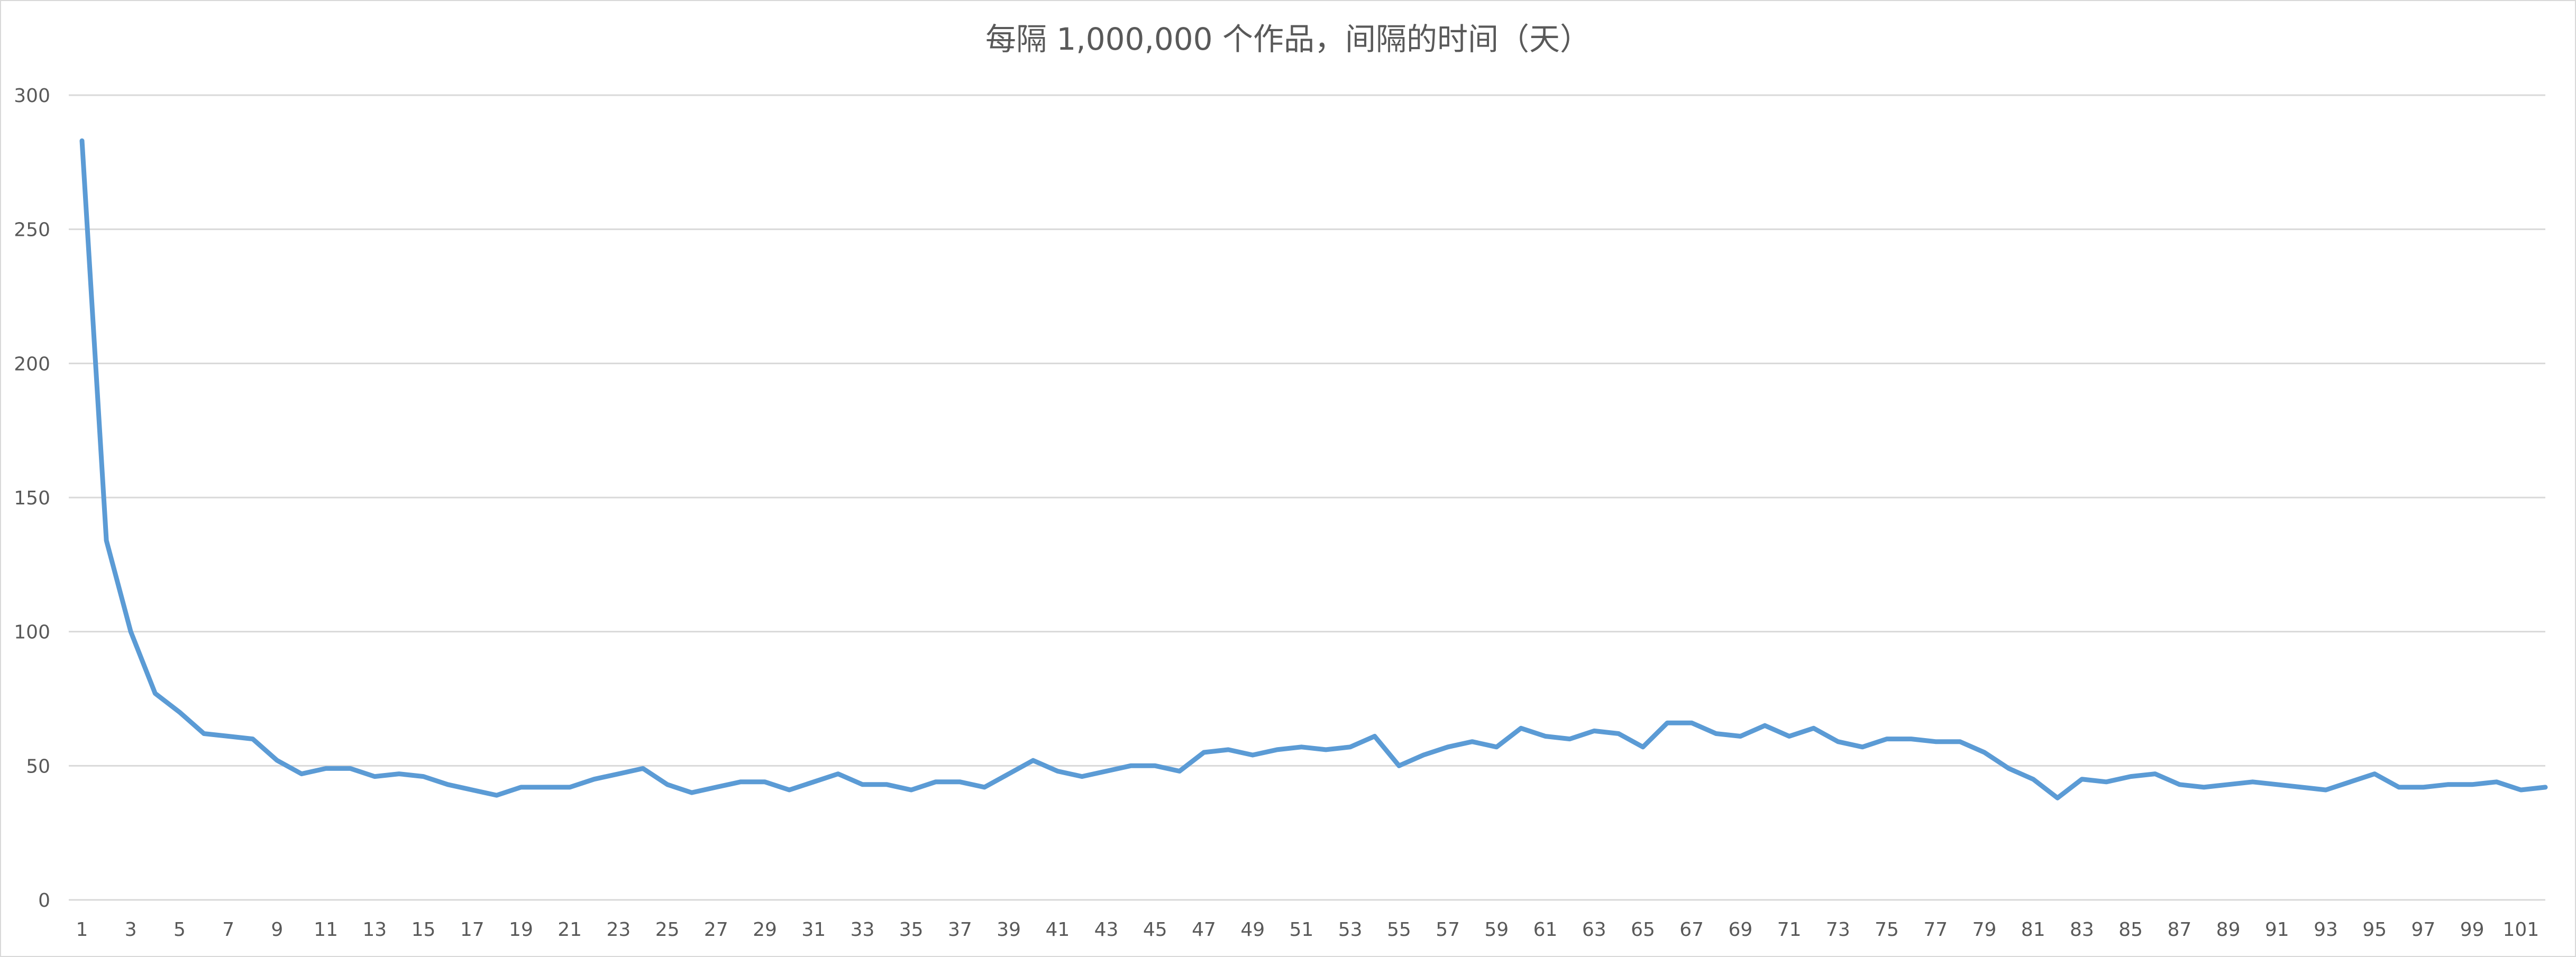 The height and width of the screenshot is (957, 2576). What do you see at coordinates (863, 930) in the screenshot?
I see `x-tick-label: 33` at bounding box center [863, 930].